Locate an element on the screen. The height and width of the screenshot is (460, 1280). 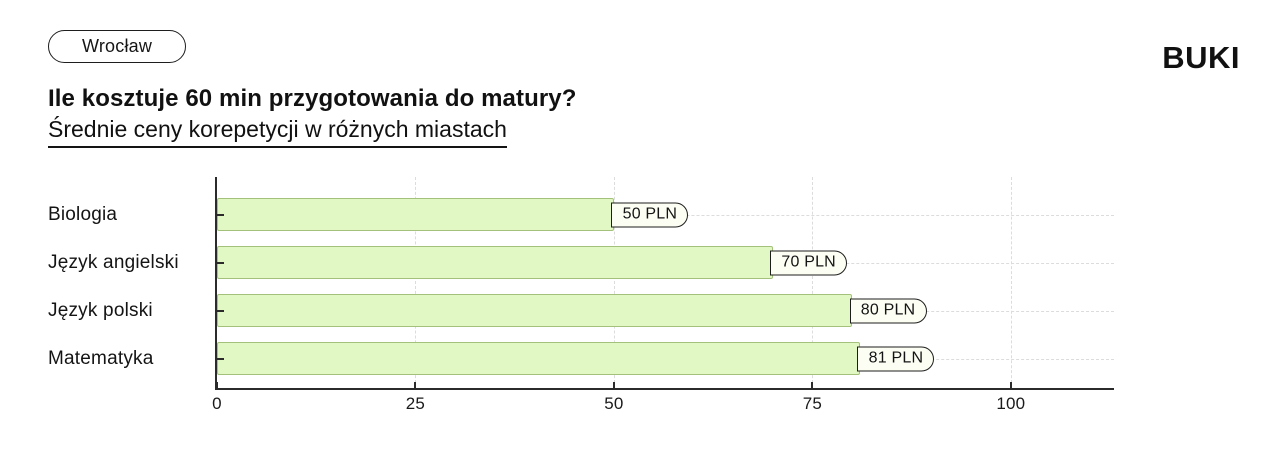
category-label: Matematyka is located at coordinates (101, 358).